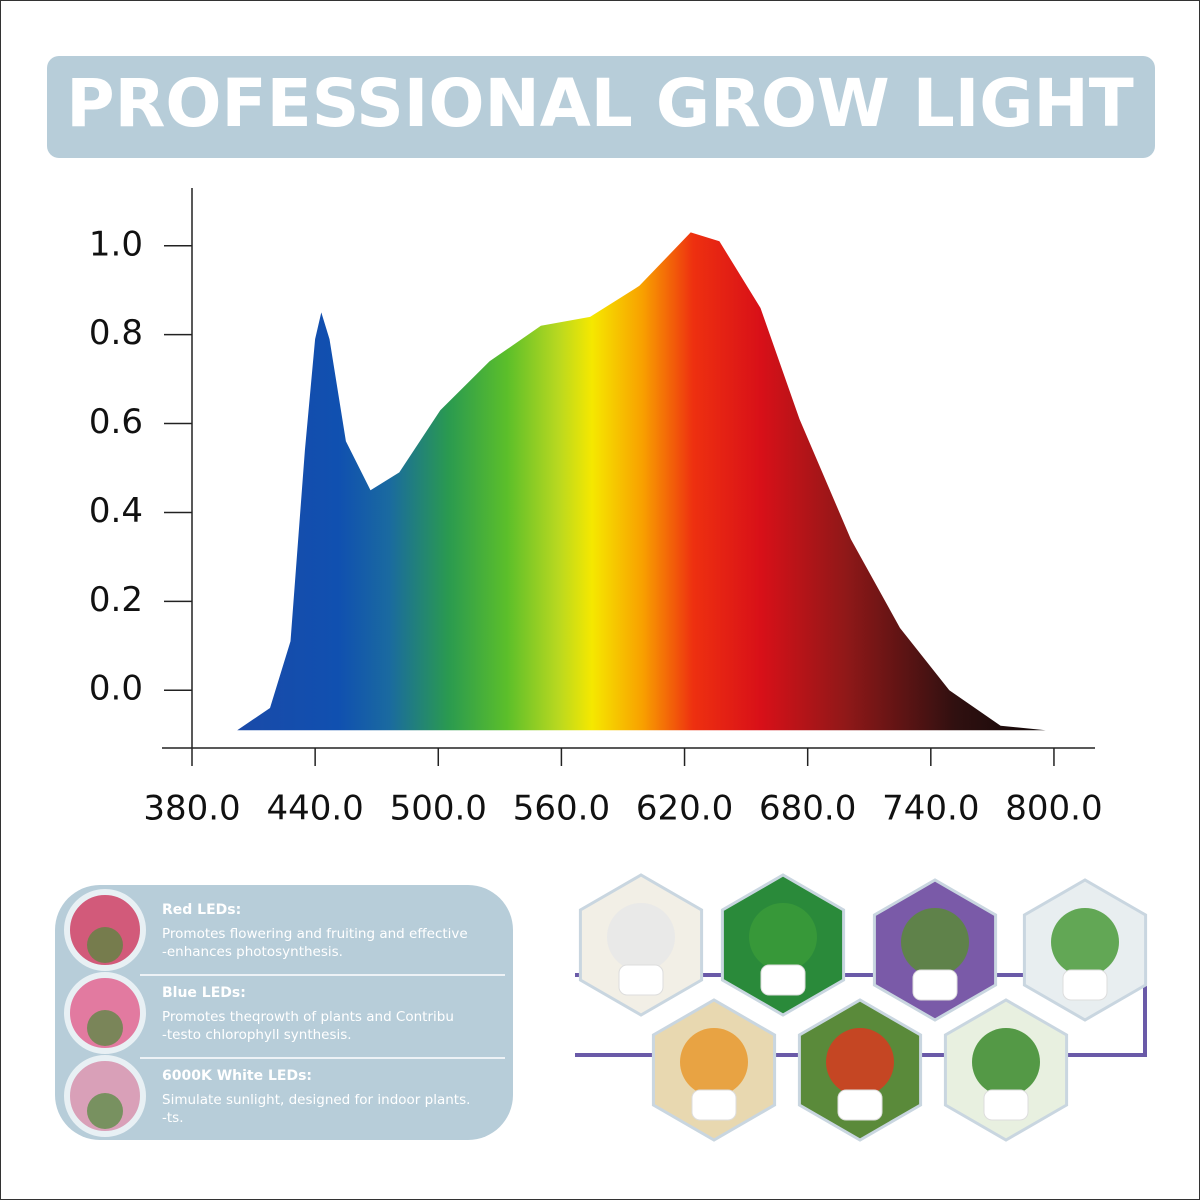 Image resolution: width=1200 pixels, height=1200 pixels. I want to click on x-tick-label: 380.0, so click(191, 809).